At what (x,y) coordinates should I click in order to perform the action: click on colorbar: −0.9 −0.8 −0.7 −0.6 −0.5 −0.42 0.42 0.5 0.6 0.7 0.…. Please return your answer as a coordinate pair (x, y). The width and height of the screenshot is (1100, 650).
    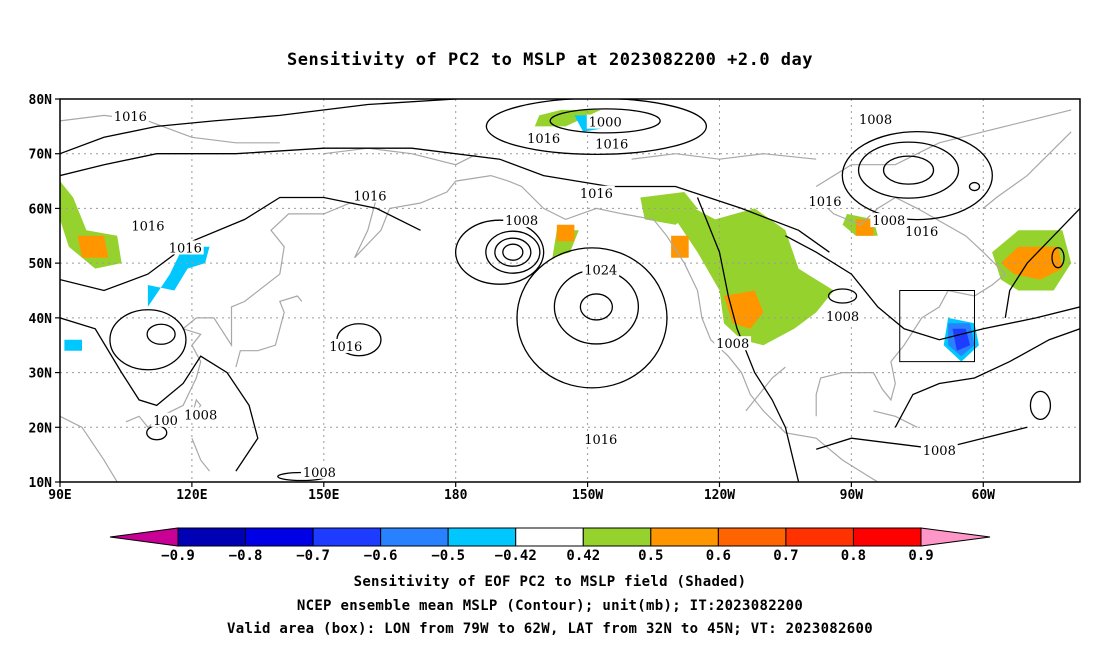
    Looking at the image, I should click on (550, 545).